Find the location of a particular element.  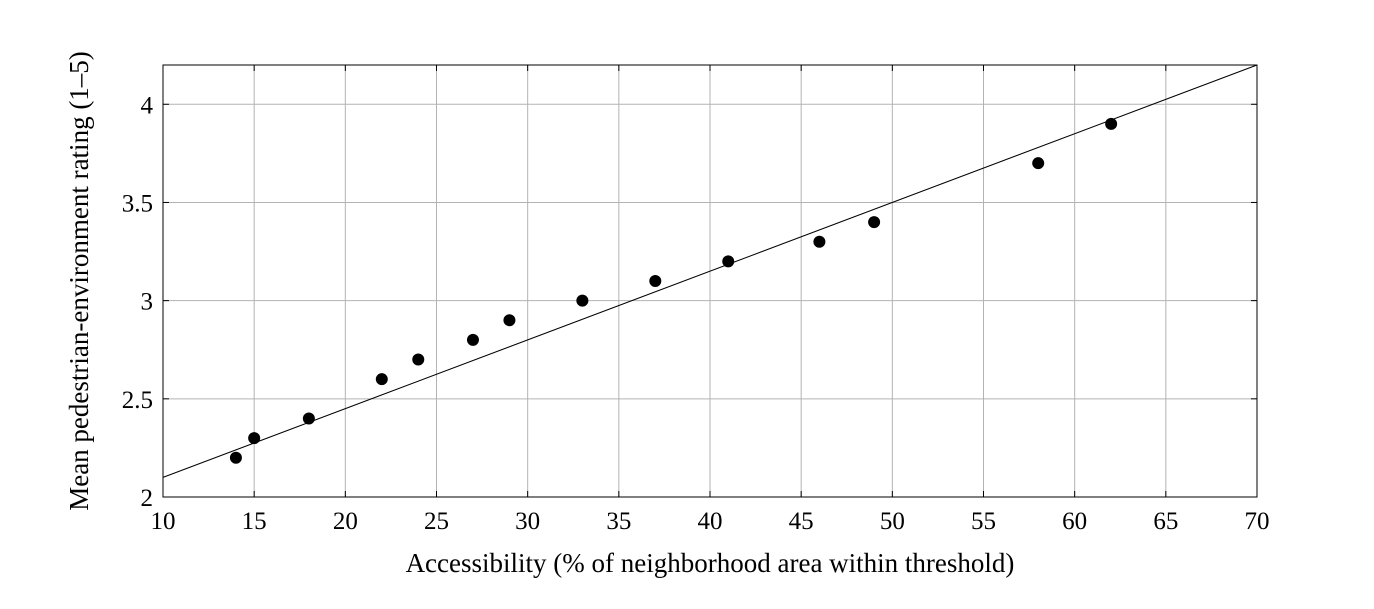

y-tick-label: 4 is located at coordinates (147, 105).